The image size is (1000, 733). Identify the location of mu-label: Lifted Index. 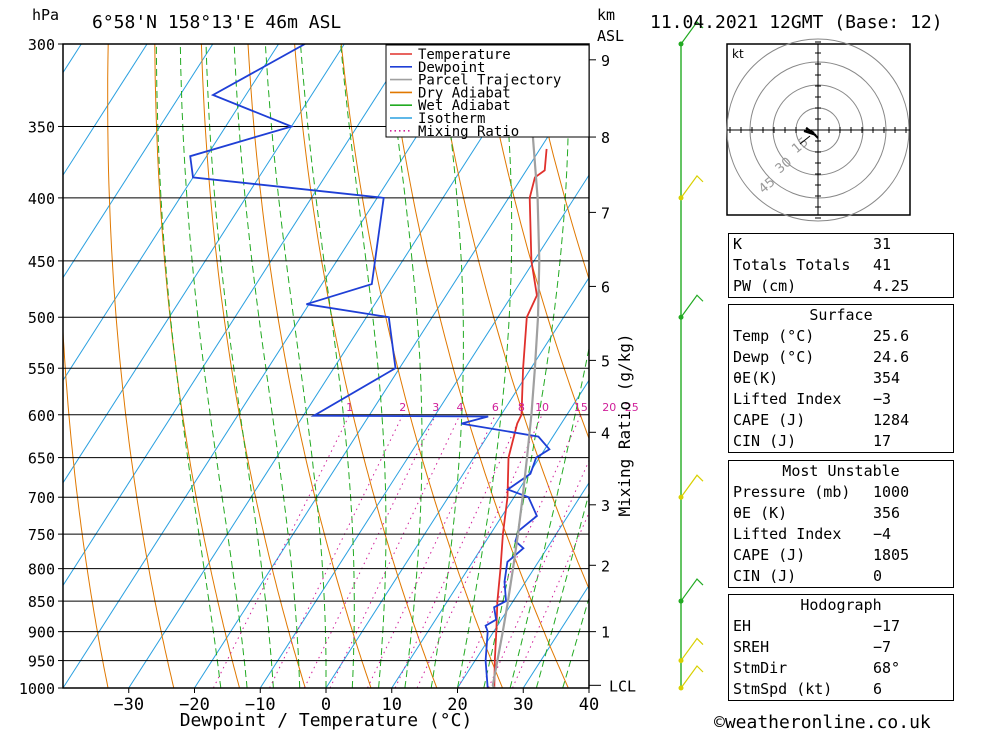
(787, 534).